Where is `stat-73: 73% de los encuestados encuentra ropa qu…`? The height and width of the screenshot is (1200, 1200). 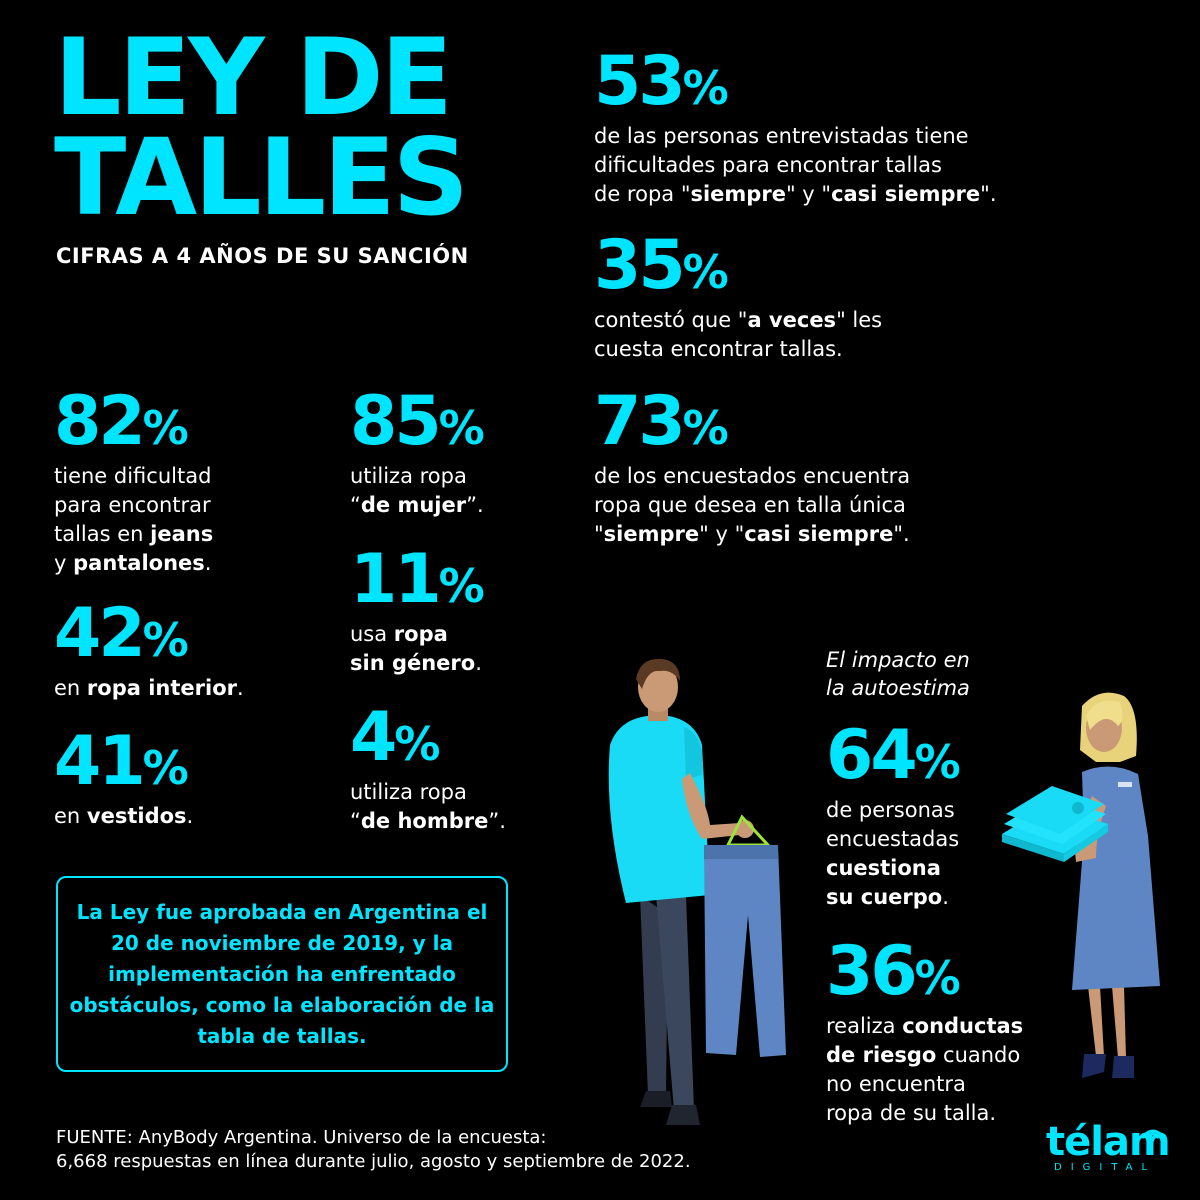 stat-73: 73% de los encuestados encuentra ropa qu… is located at coordinates (752, 468).